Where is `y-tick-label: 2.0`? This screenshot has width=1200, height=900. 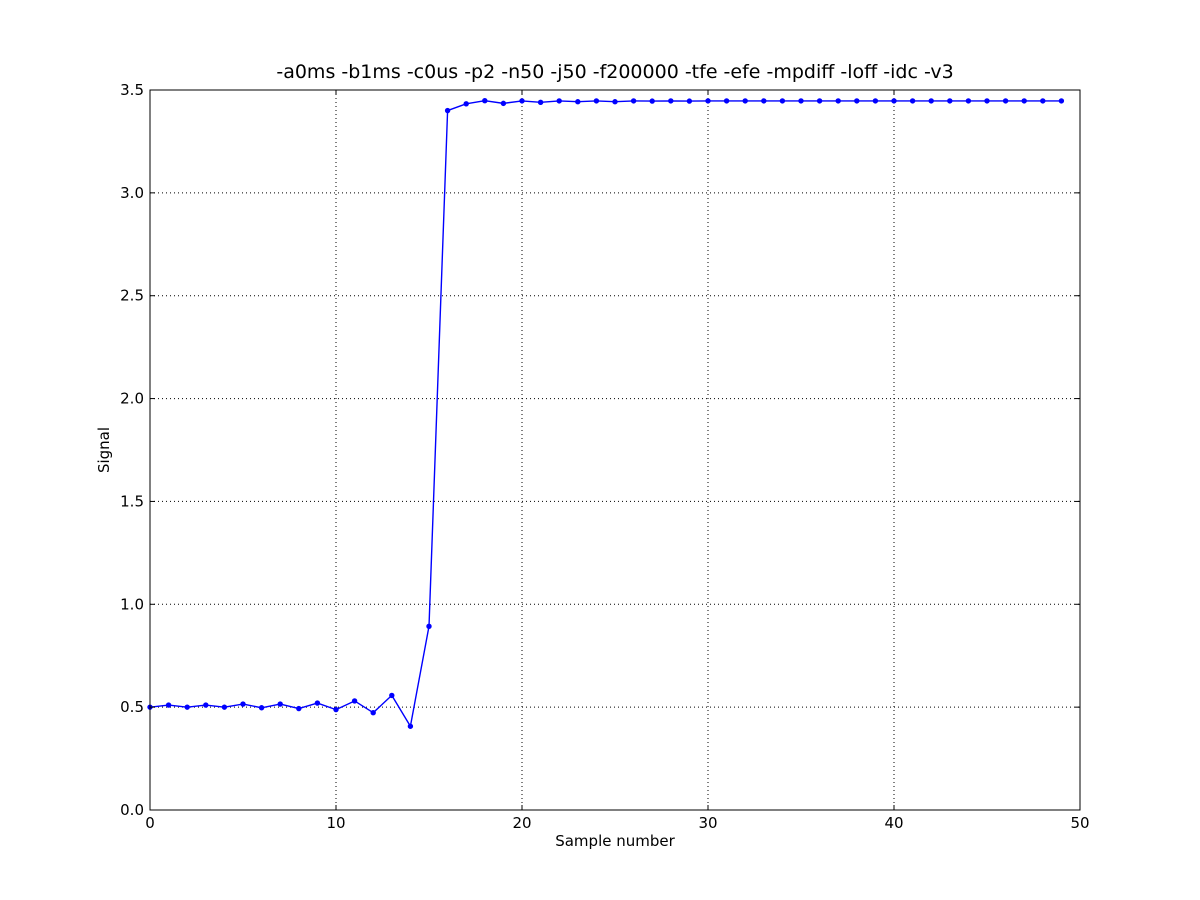
y-tick-label: 2.0 is located at coordinates (132, 399).